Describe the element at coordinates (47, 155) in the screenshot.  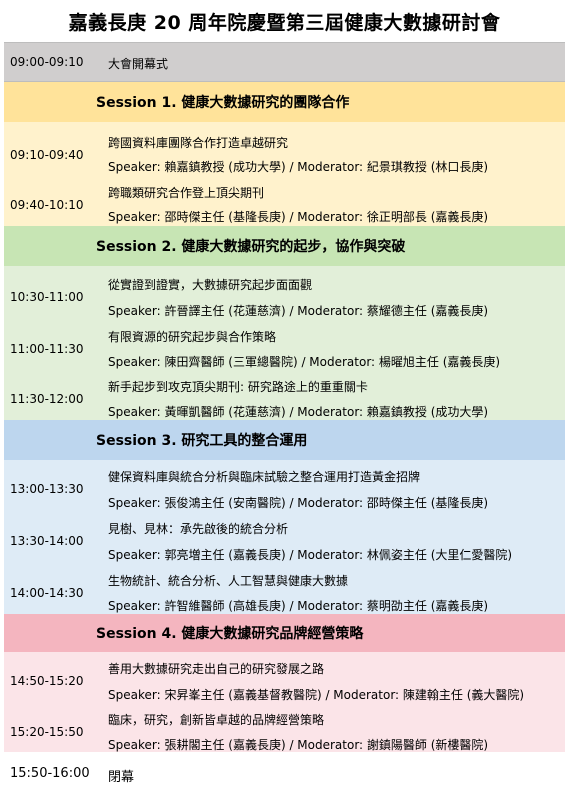
I see `talk-time: 09:10-09:40` at that location.